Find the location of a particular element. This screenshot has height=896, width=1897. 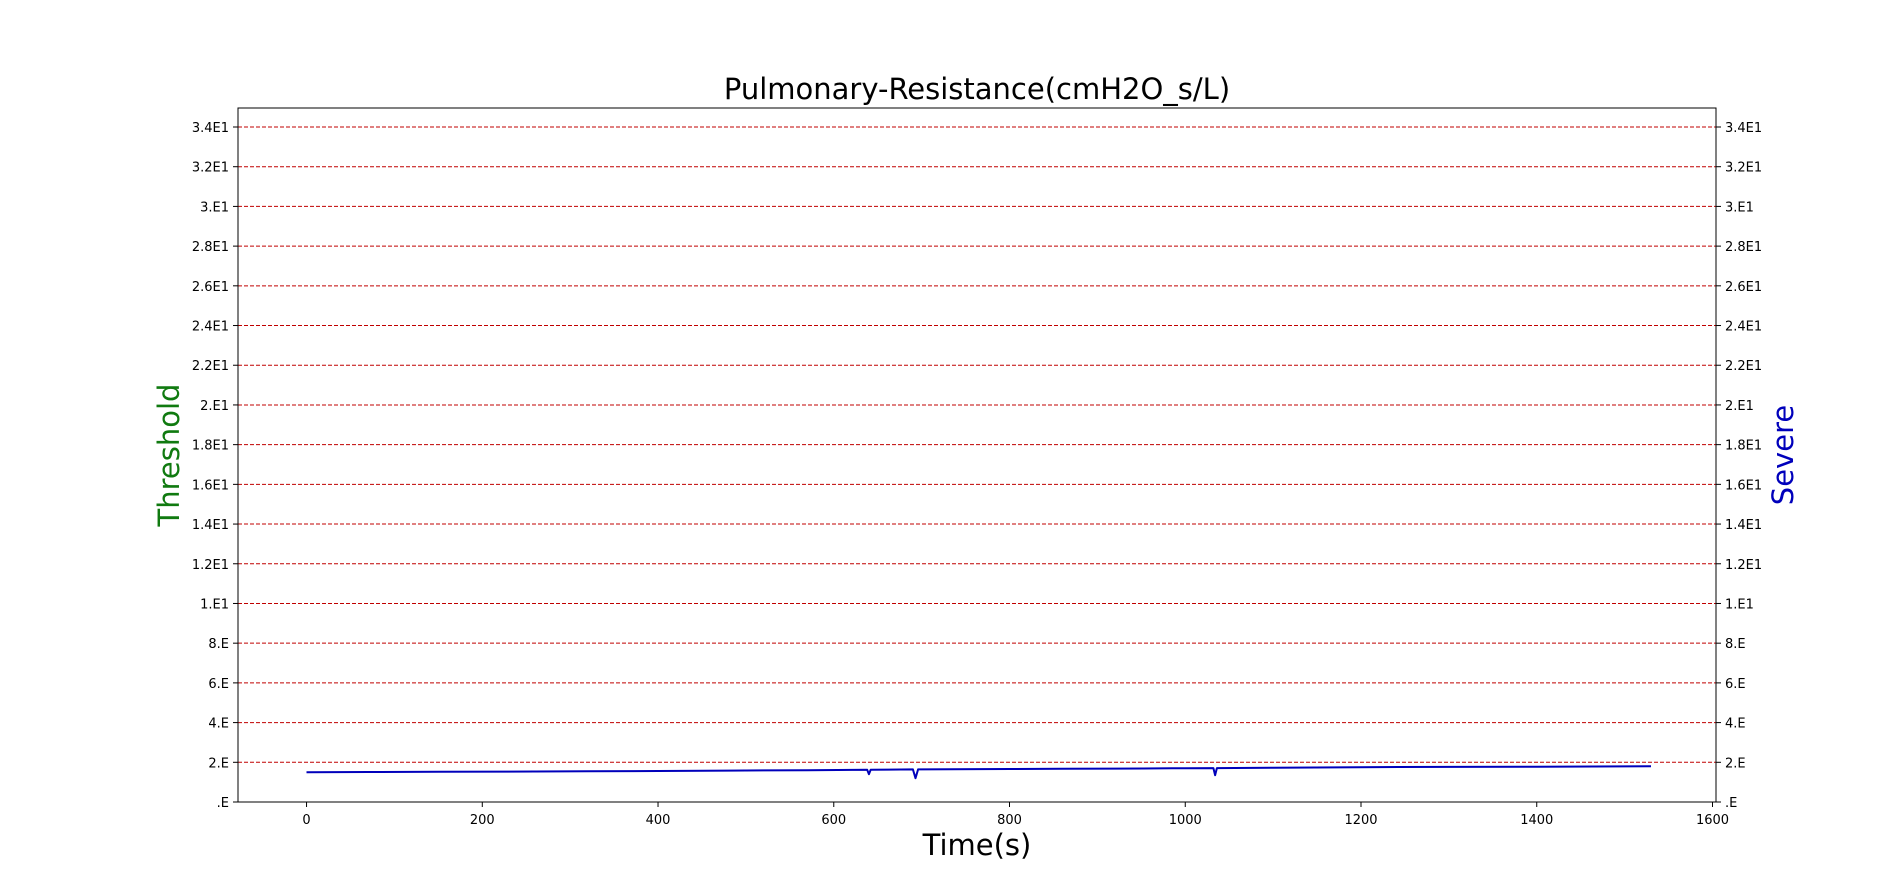

series-line is located at coordinates (979, 772).